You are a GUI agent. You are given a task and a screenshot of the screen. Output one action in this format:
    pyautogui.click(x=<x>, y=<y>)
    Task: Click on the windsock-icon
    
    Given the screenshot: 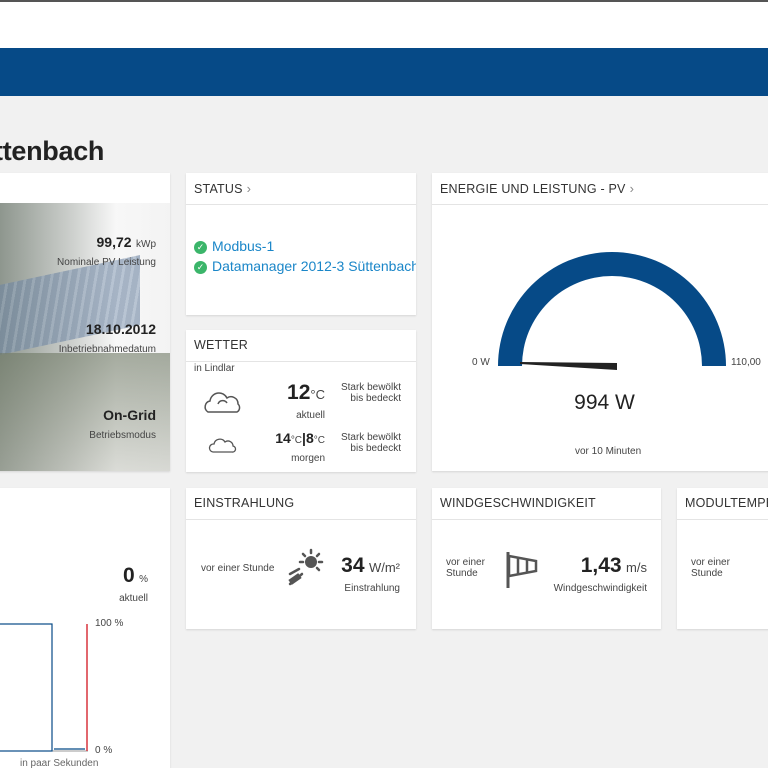 What is the action you would take?
    pyautogui.click(x=522, y=570)
    